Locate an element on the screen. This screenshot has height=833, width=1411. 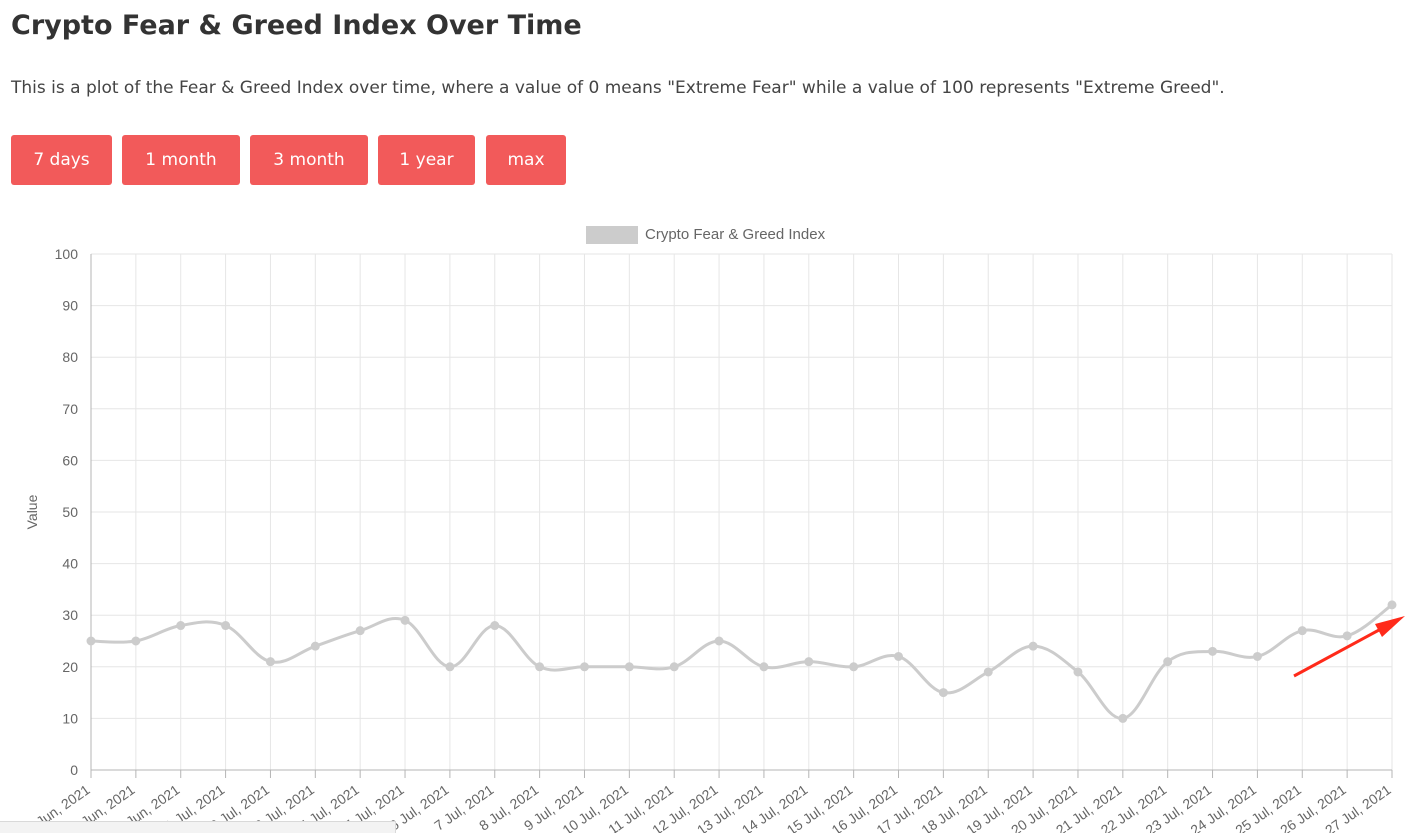
y-tick-label: 90 is located at coordinates (70, 306).